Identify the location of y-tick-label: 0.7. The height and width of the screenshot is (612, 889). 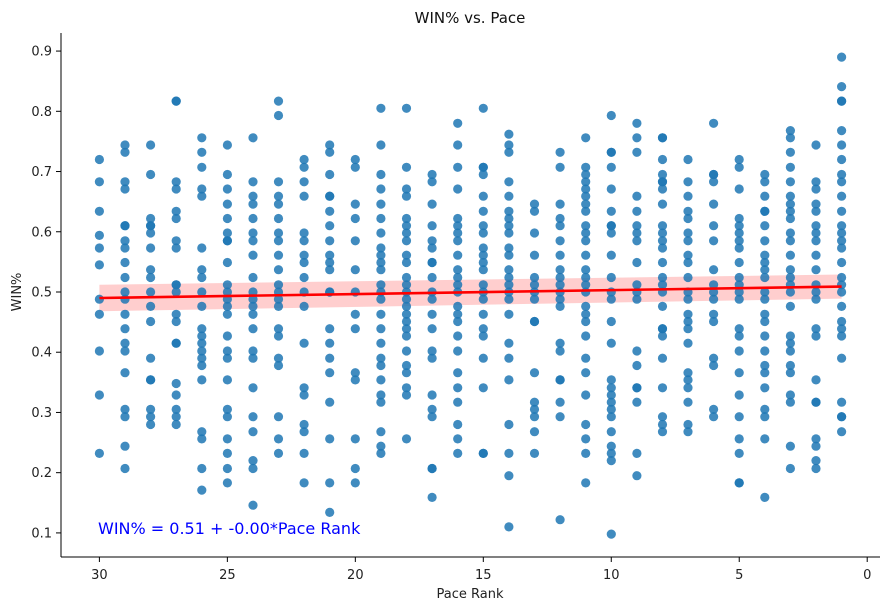
(41, 172).